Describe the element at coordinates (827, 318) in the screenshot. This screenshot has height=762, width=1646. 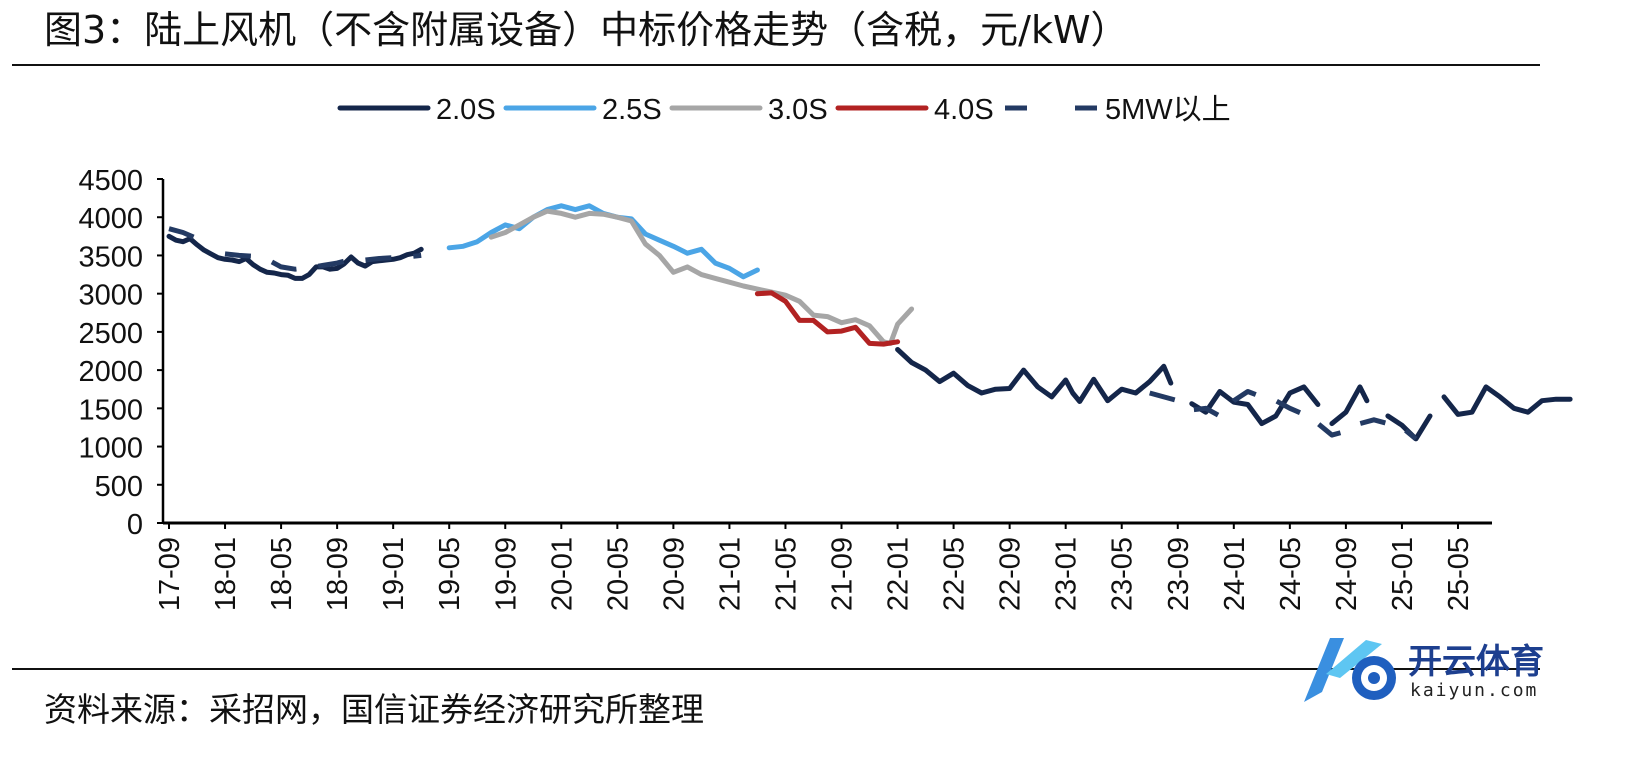
I see `series-line-4.0S` at that location.